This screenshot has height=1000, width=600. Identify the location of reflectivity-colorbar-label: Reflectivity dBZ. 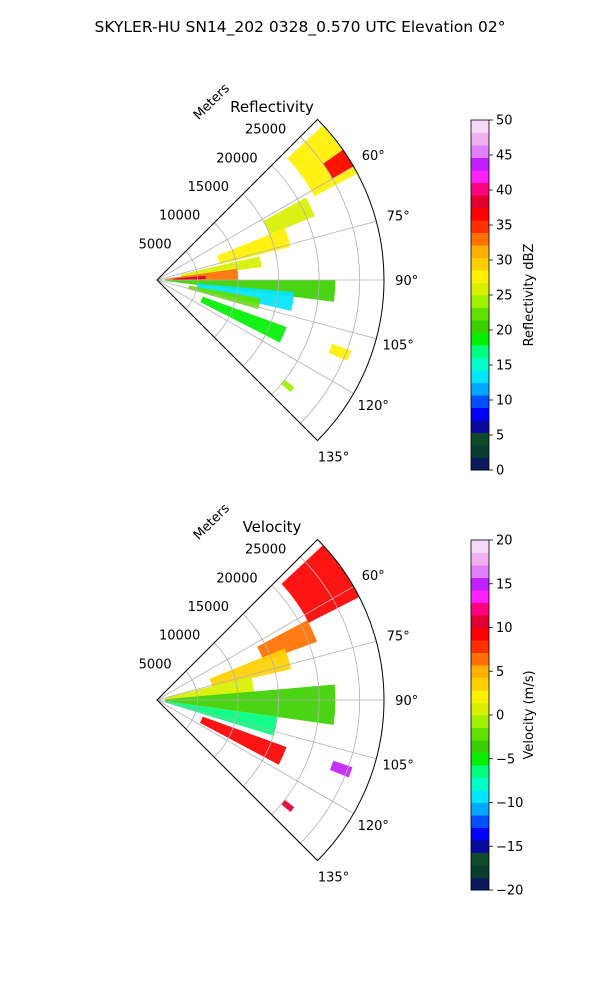
(529, 295).